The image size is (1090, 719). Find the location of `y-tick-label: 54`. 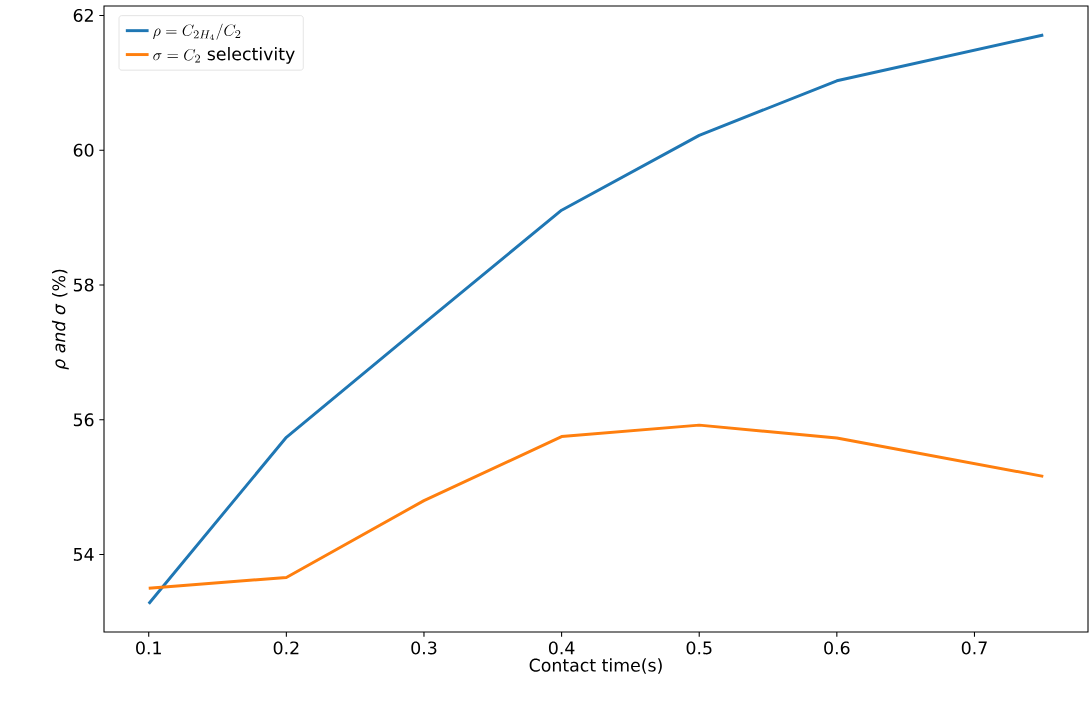

y-tick-label: 54 is located at coordinates (83, 554).